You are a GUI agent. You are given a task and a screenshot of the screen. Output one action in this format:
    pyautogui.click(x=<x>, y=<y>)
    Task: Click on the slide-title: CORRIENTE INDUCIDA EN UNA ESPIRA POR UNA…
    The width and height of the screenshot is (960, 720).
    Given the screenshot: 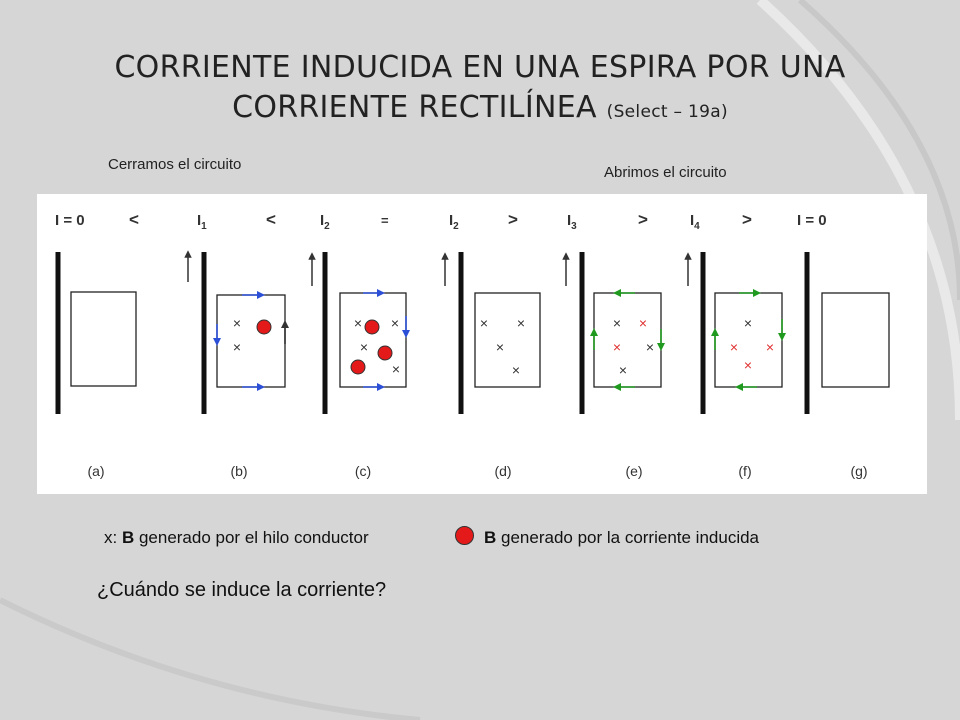 What is the action you would take?
    pyautogui.click(x=480, y=90)
    